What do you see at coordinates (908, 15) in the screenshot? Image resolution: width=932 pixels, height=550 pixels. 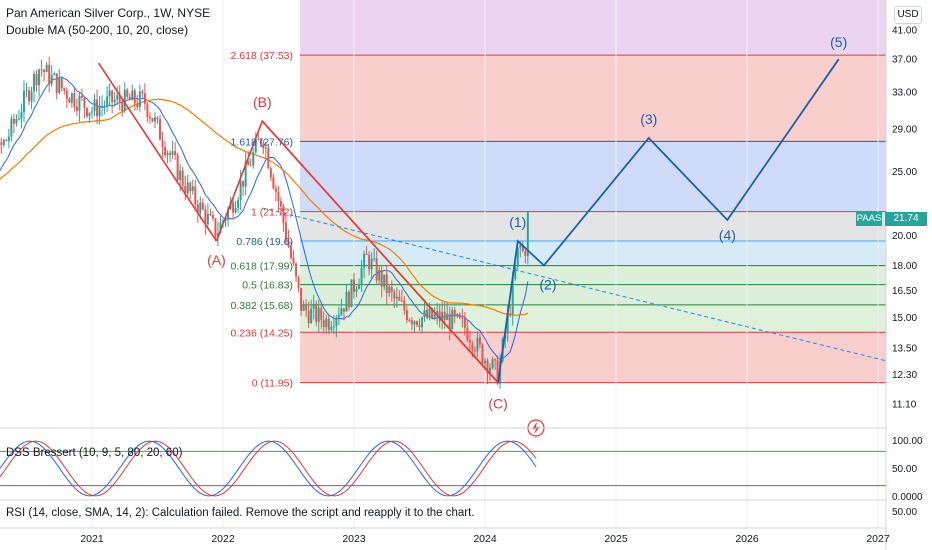 I see `currency-button: USD` at bounding box center [908, 15].